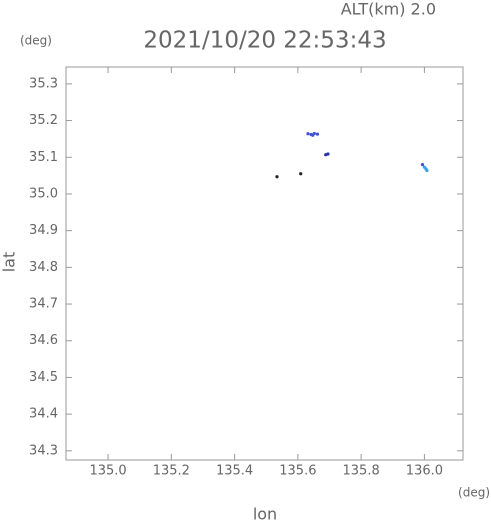 This screenshot has height=521, width=491. What do you see at coordinates (43, 193) in the screenshot?
I see `y-tick-label: 35.0` at bounding box center [43, 193].